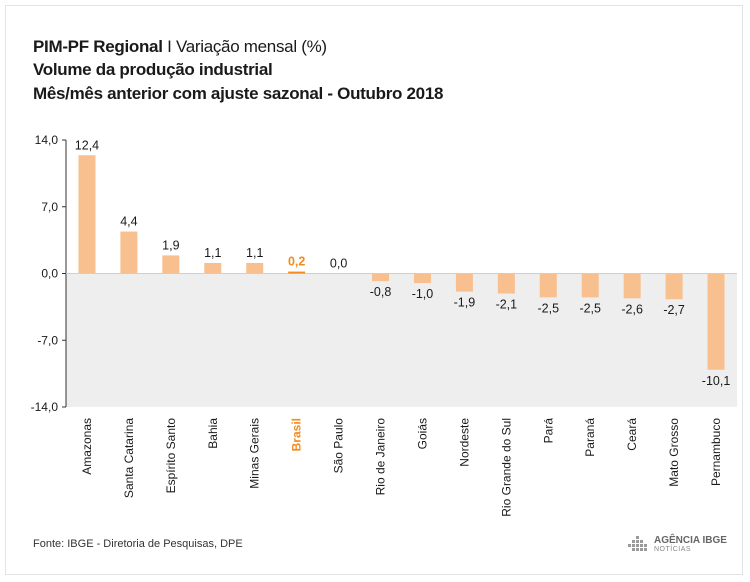 The width and height of the screenshot is (750, 582). I want to click on chart-subtitle: Volume da produção industrial, so click(153, 69).